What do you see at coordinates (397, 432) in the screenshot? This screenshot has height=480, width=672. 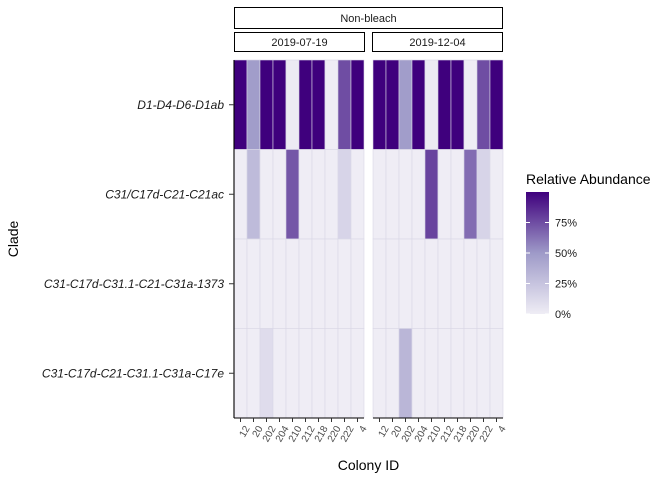 I see `x-tick-label: 20` at bounding box center [397, 432].